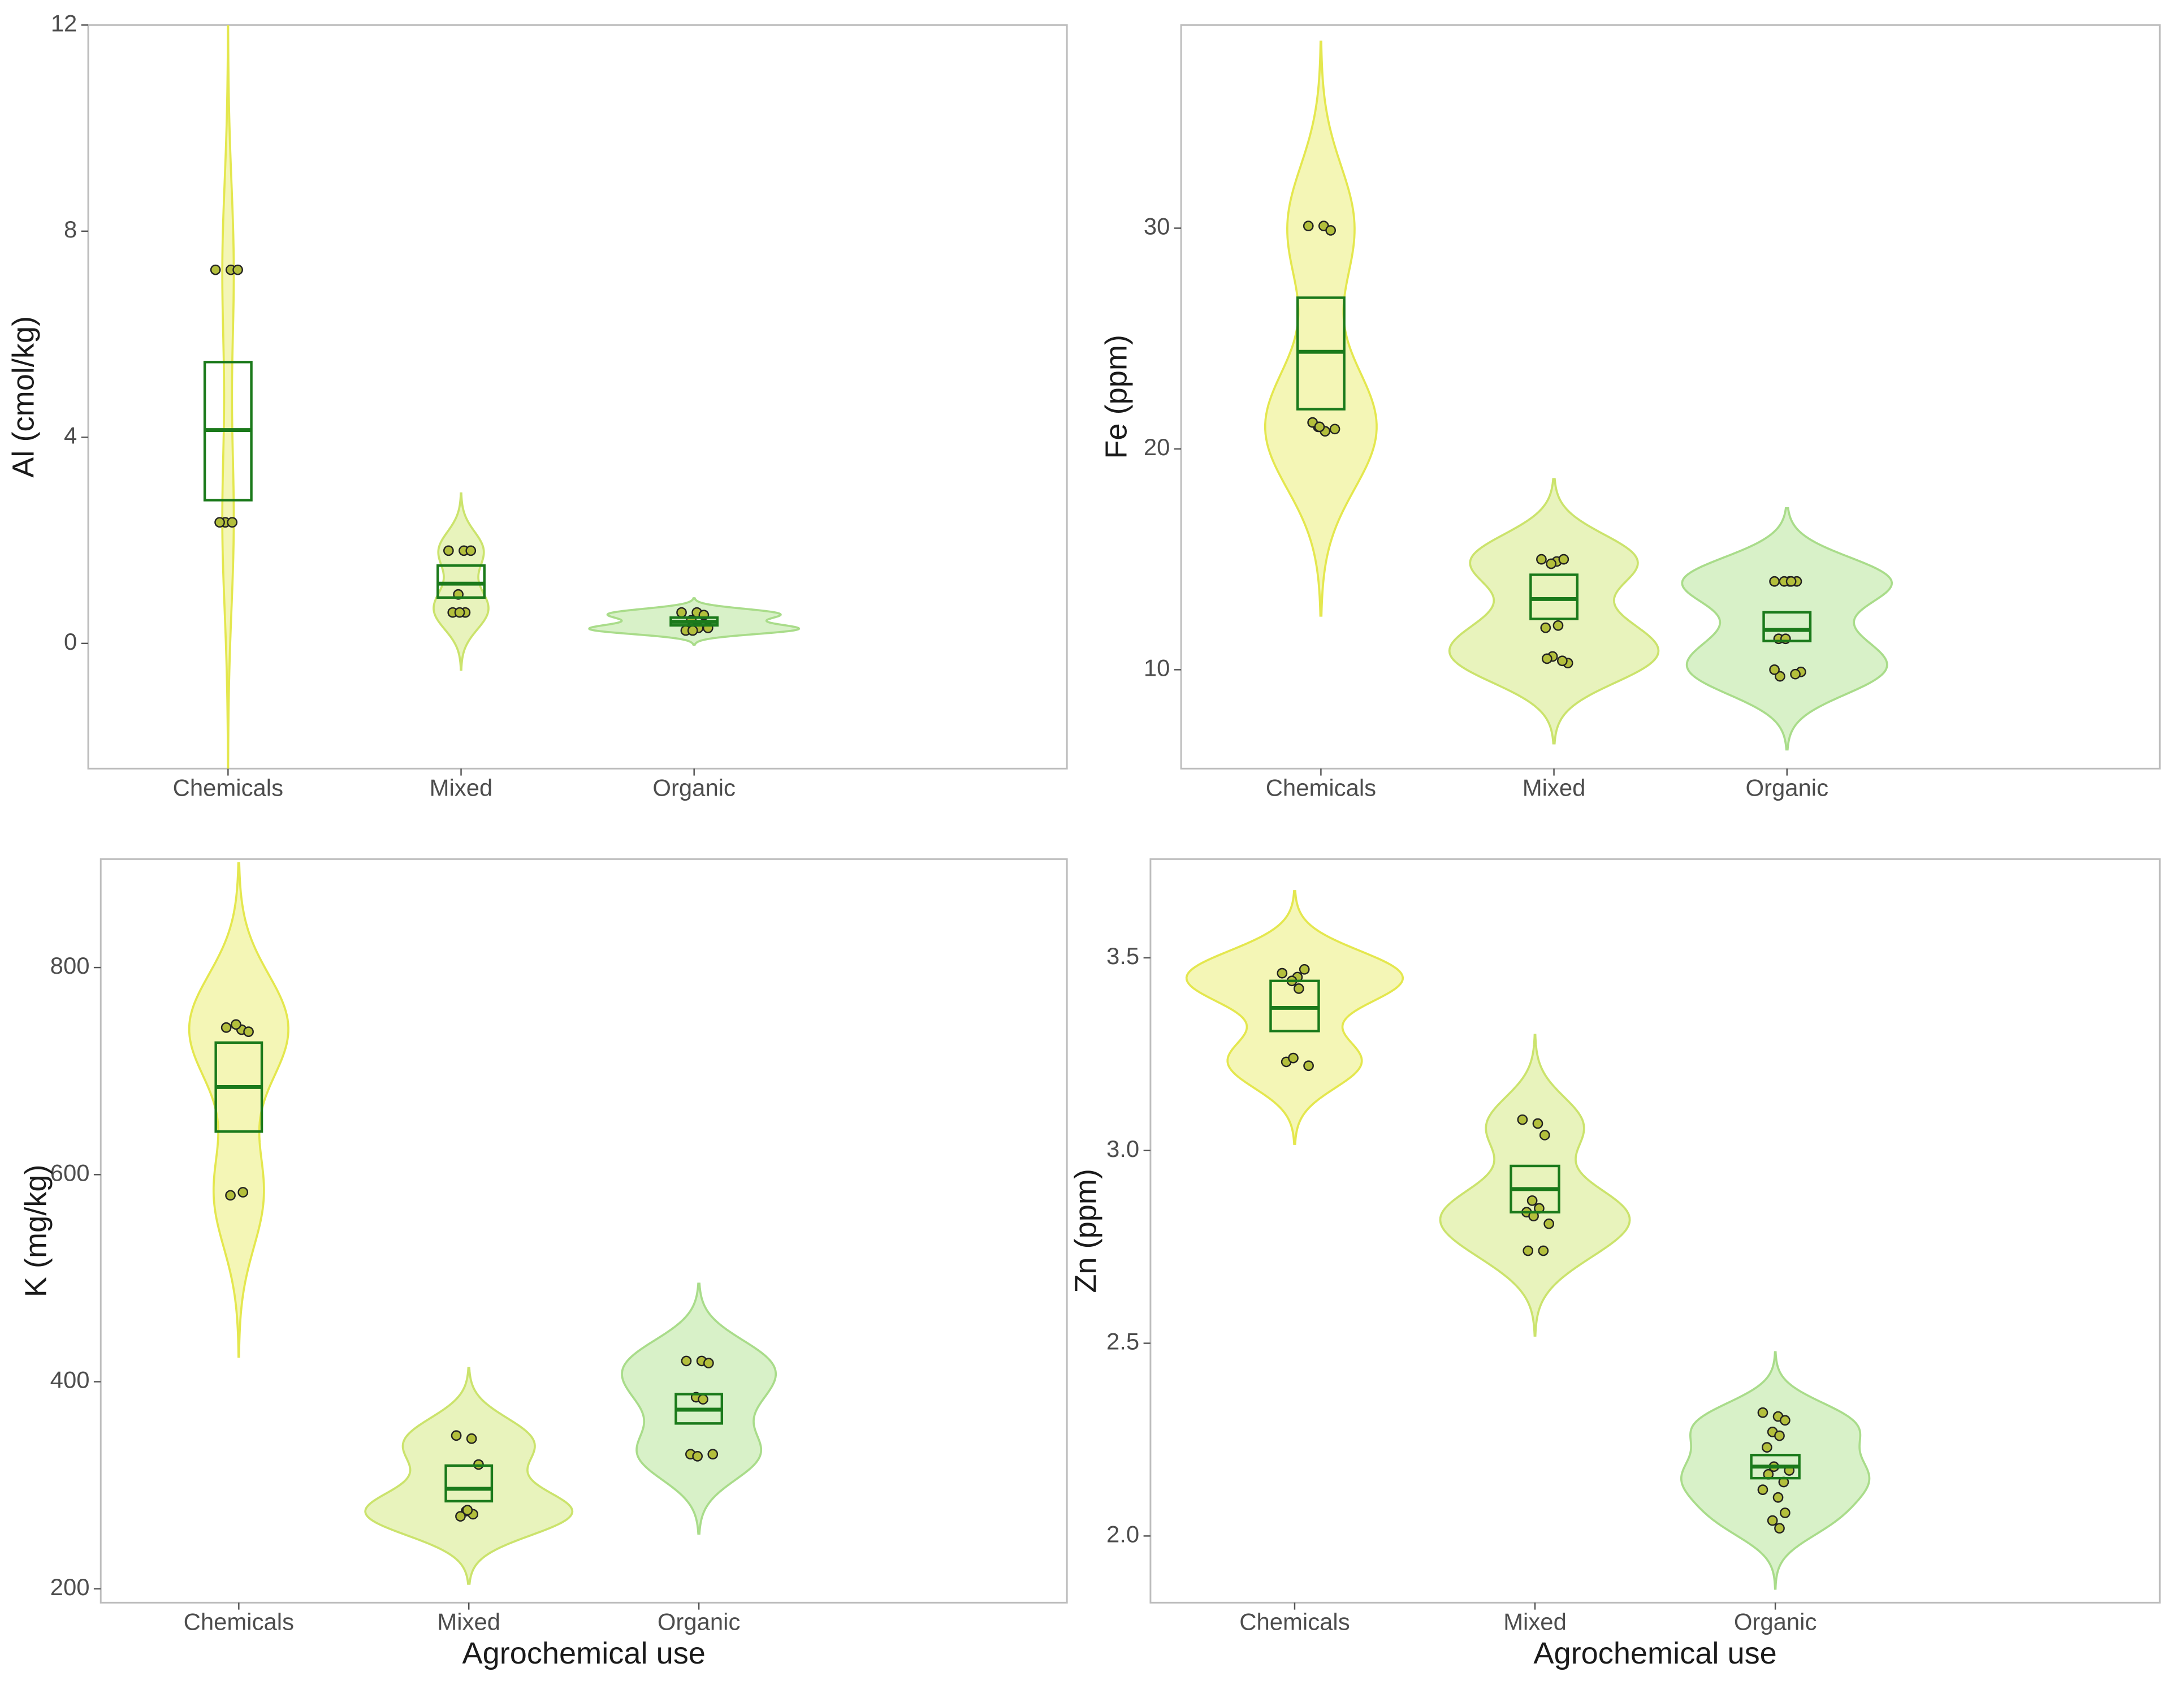 This screenshot has height=1689, width=2184. What do you see at coordinates (1122, 1148) in the screenshot?
I see `y-tick-label: 3.0` at bounding box center [1122, 1148].